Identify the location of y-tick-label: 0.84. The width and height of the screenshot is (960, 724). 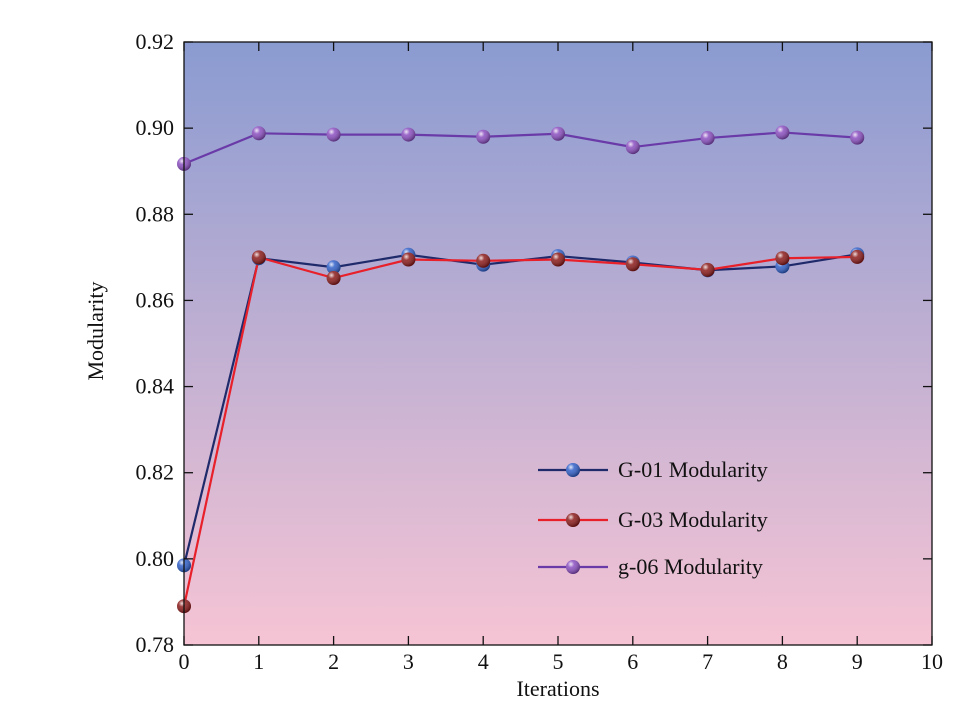
(155, 386).